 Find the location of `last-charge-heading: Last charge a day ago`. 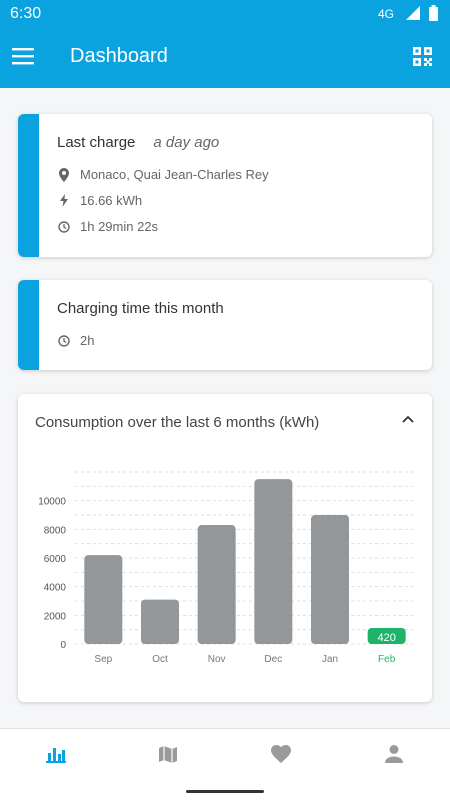

last-charge-heading: Last charge a day ago is located at coordinates (138, 142).